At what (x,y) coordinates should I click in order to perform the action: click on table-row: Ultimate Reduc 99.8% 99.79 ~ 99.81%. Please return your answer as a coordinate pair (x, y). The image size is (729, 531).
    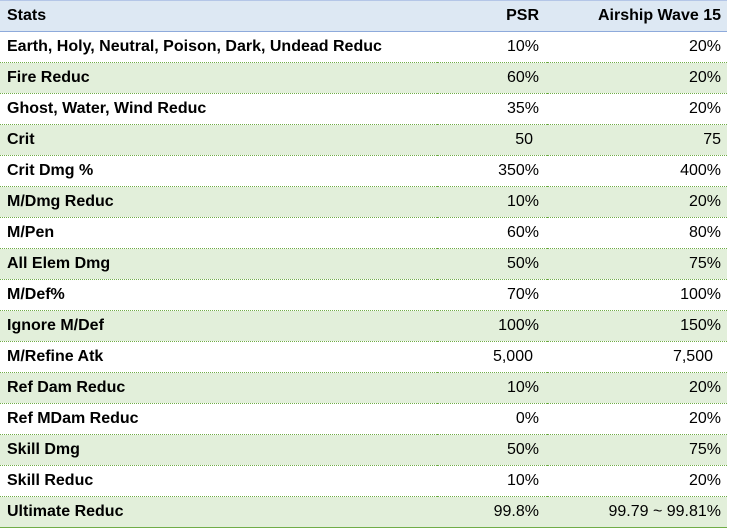
    Looking at the image, I should click on (363, 512).